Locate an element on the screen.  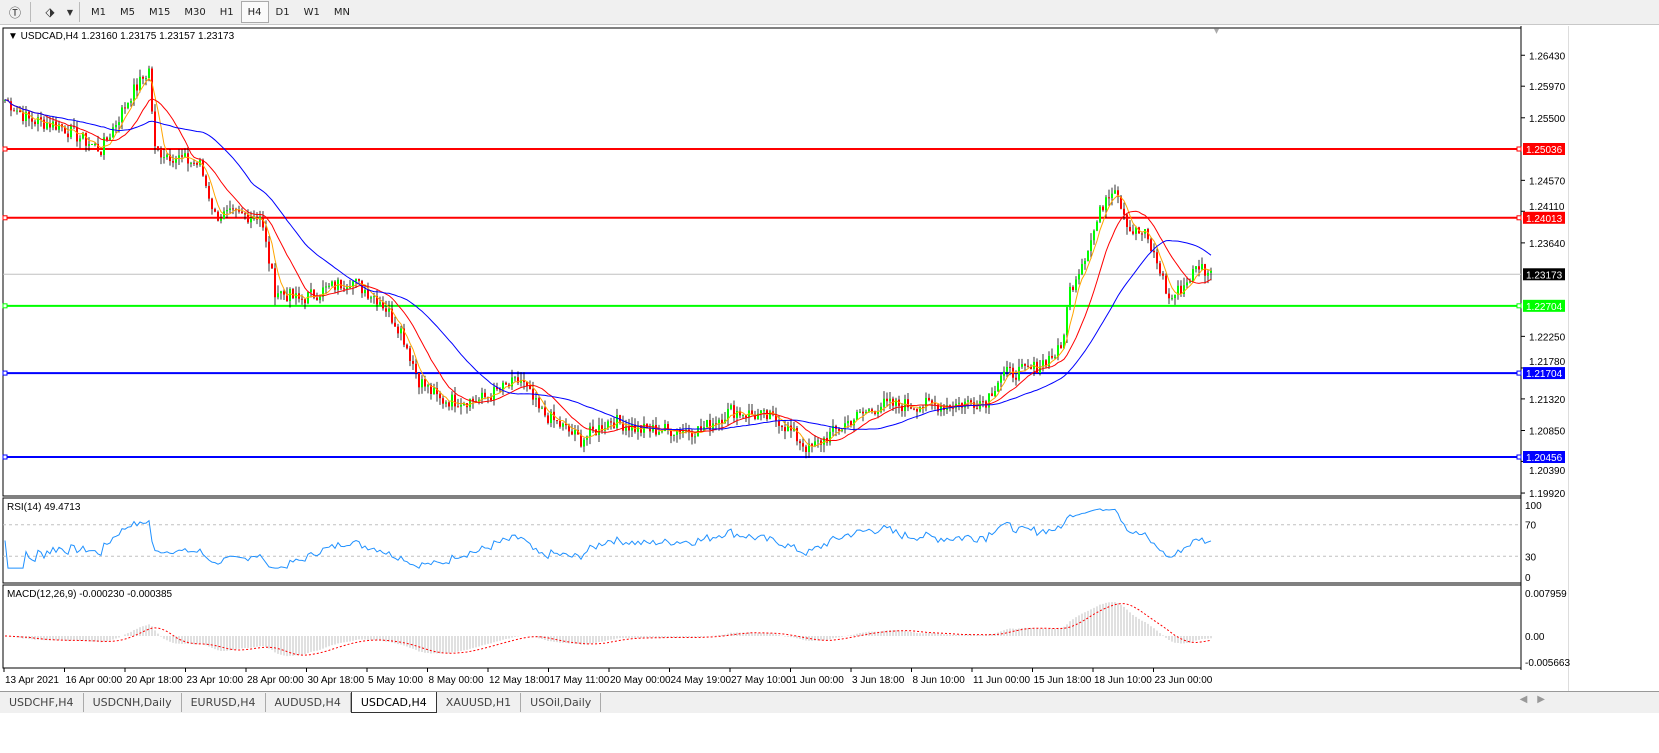
tab-xauusd-h1: XAUUSD,H1 is located at coordinates (479, 702).